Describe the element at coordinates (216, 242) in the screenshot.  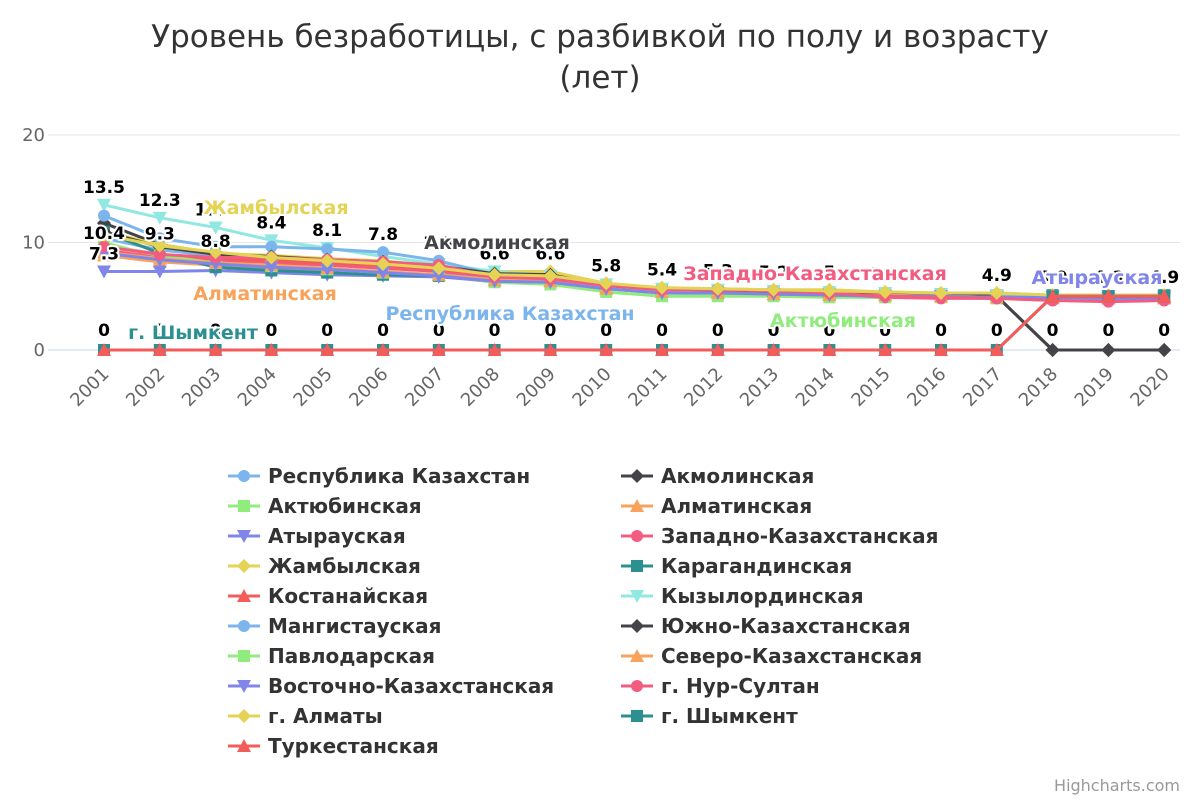
I see `data-label-extra: 8.8` at that location.